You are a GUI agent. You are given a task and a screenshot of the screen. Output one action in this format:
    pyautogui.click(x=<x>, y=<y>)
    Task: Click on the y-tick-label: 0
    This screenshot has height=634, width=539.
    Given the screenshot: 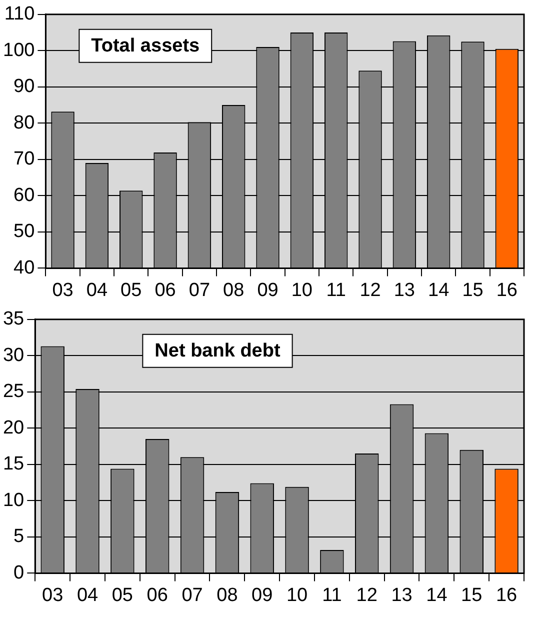 What is the action you would take?
    pyautogui.click(x=19, y=573)
    